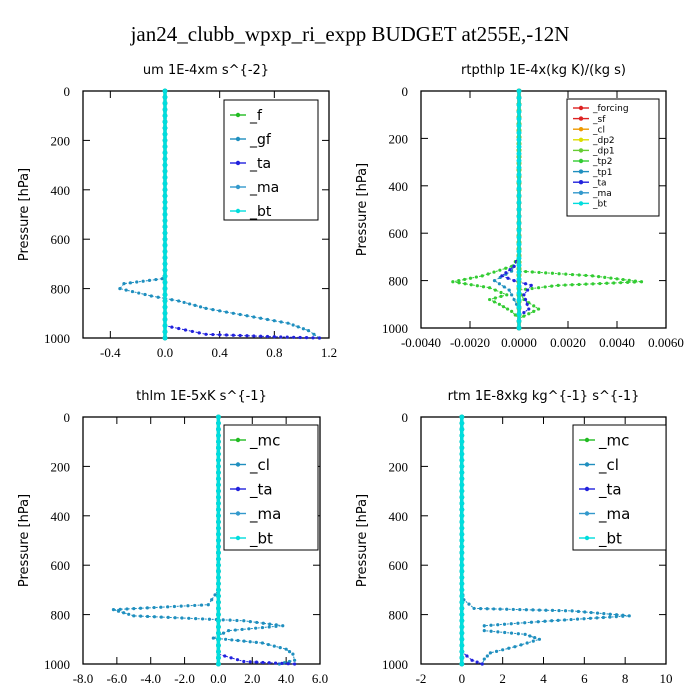 Image resolution: width=700 pixels, height=700 pixels. Describe the element at coordinates (405, 417) in the screenshot. I see `y-tick-label: 0` at that location.